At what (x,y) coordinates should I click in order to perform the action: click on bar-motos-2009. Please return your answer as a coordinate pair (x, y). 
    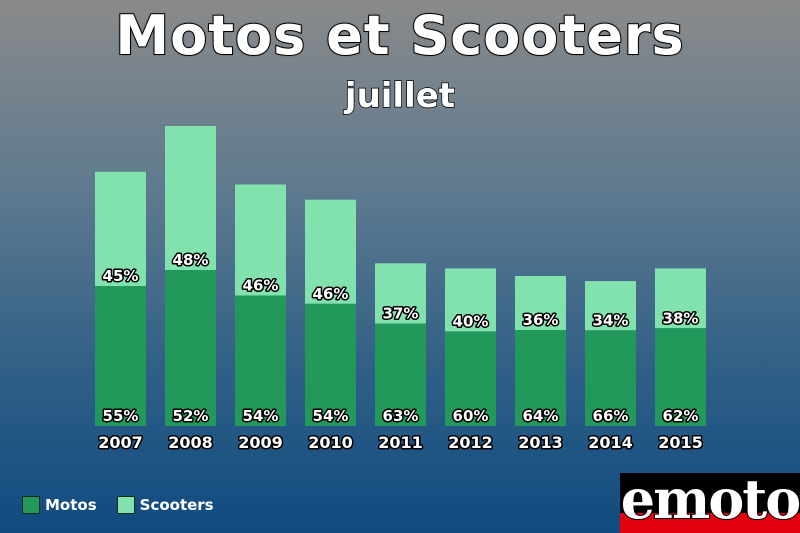
    Looking at the image, I should click on (260, 360).